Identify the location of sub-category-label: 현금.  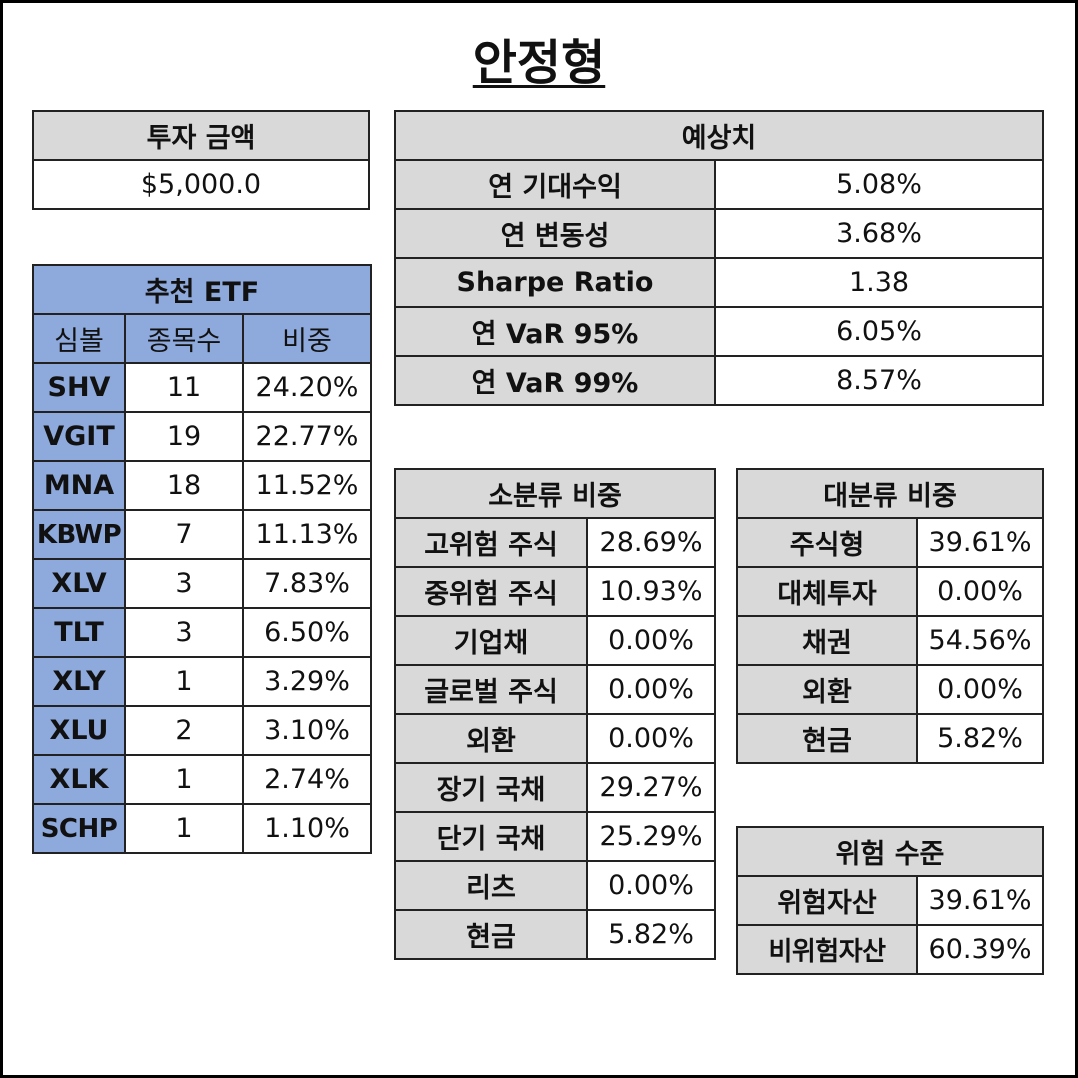
(491, 934).